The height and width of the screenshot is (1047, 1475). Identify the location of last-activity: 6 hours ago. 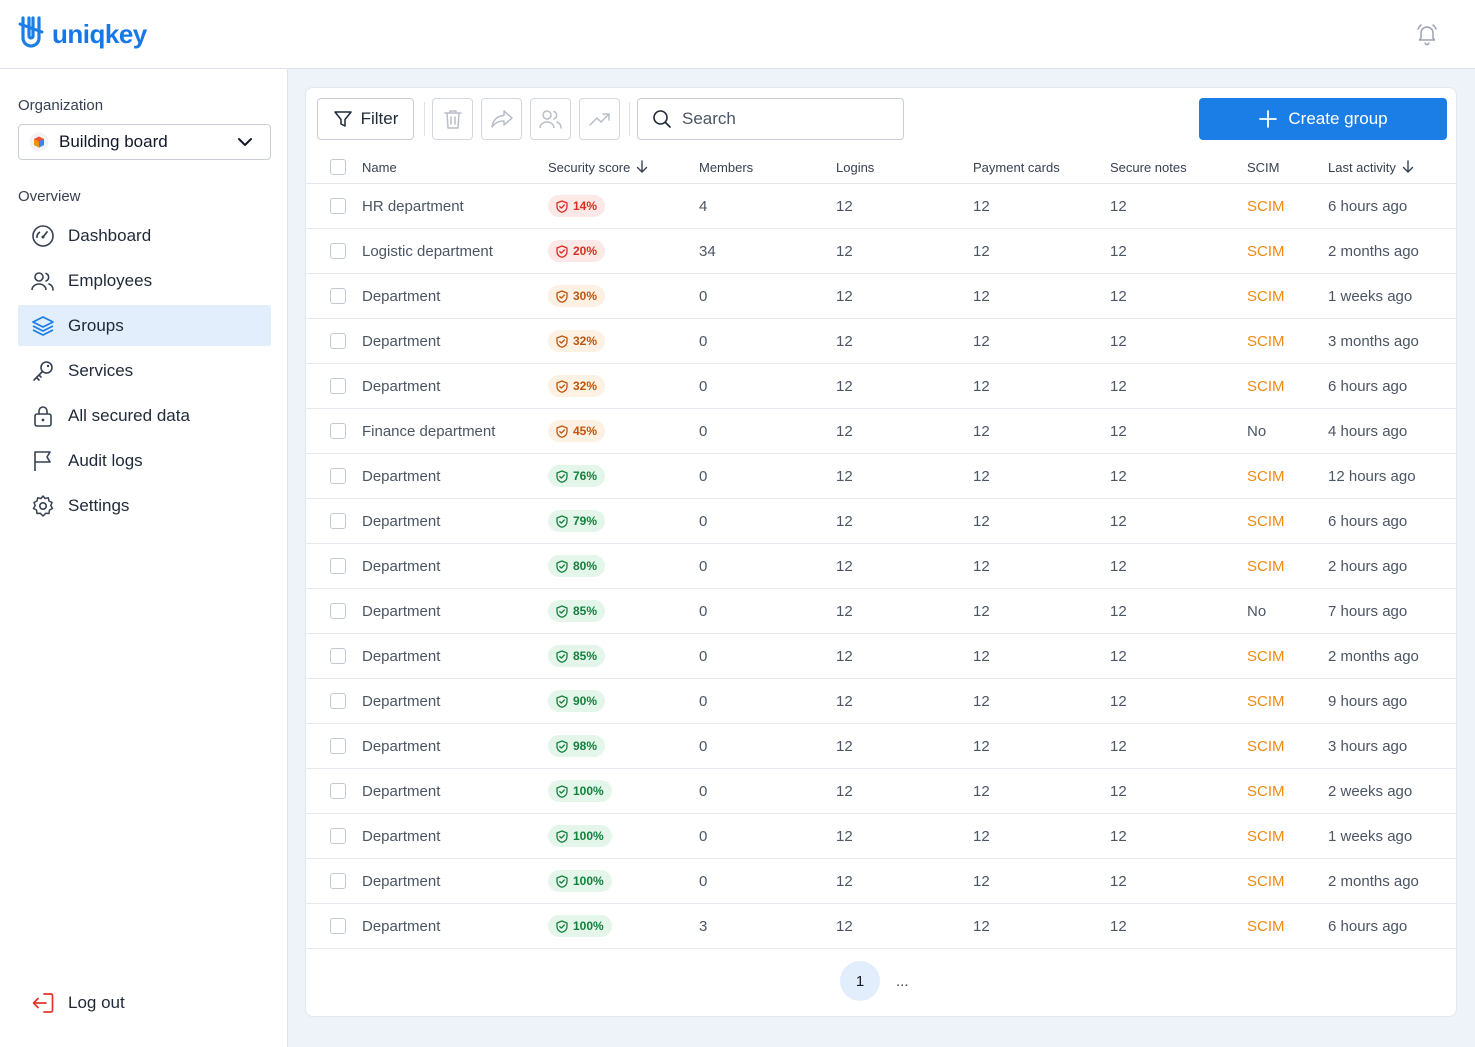
(1368, 521).